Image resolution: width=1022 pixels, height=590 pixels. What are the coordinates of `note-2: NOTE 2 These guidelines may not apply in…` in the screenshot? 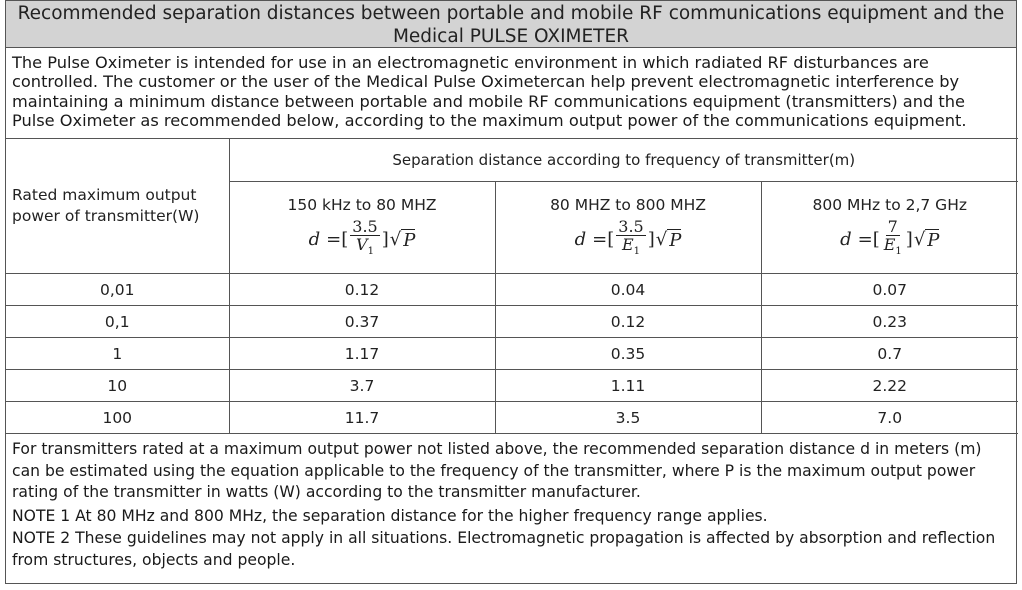 It's located at (504, 548).